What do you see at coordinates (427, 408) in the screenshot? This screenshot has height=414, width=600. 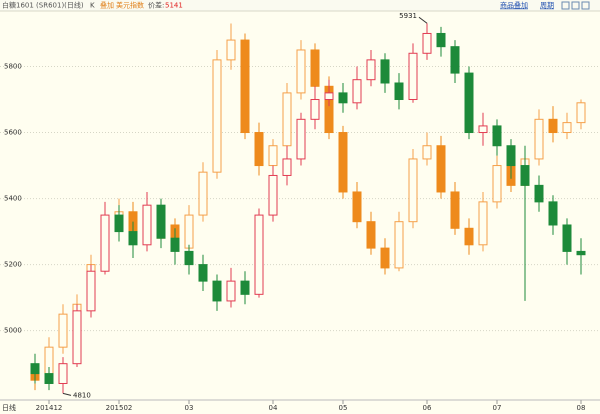 I see `x-tick-label: 06` at bounding box center [427, 408].